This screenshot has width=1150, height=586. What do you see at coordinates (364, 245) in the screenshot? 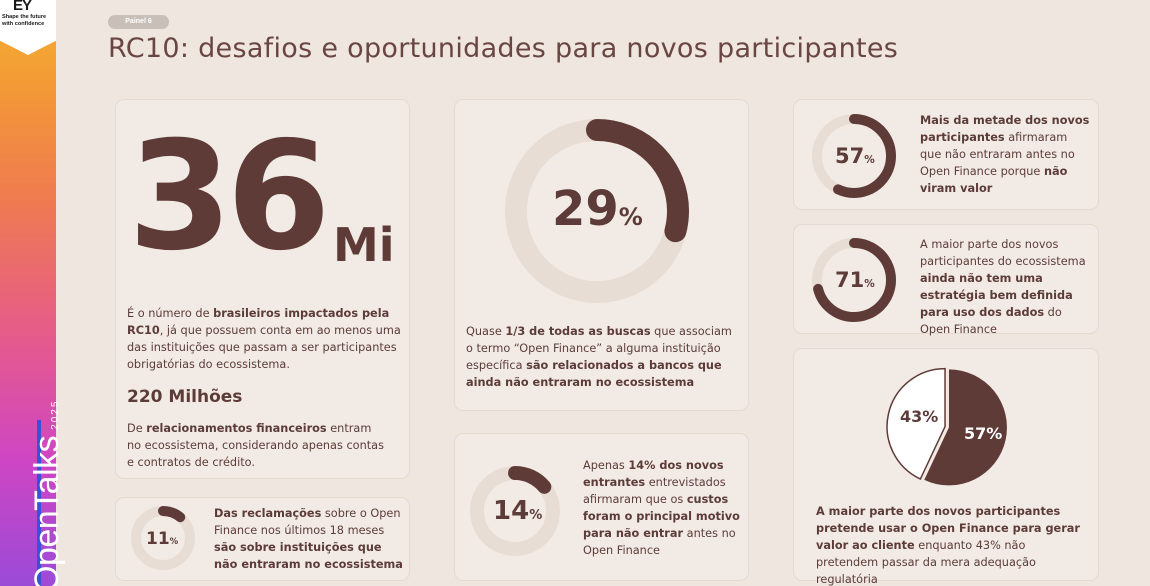
I see `big-number-unit: Mi` at bounding box center [364, 245].